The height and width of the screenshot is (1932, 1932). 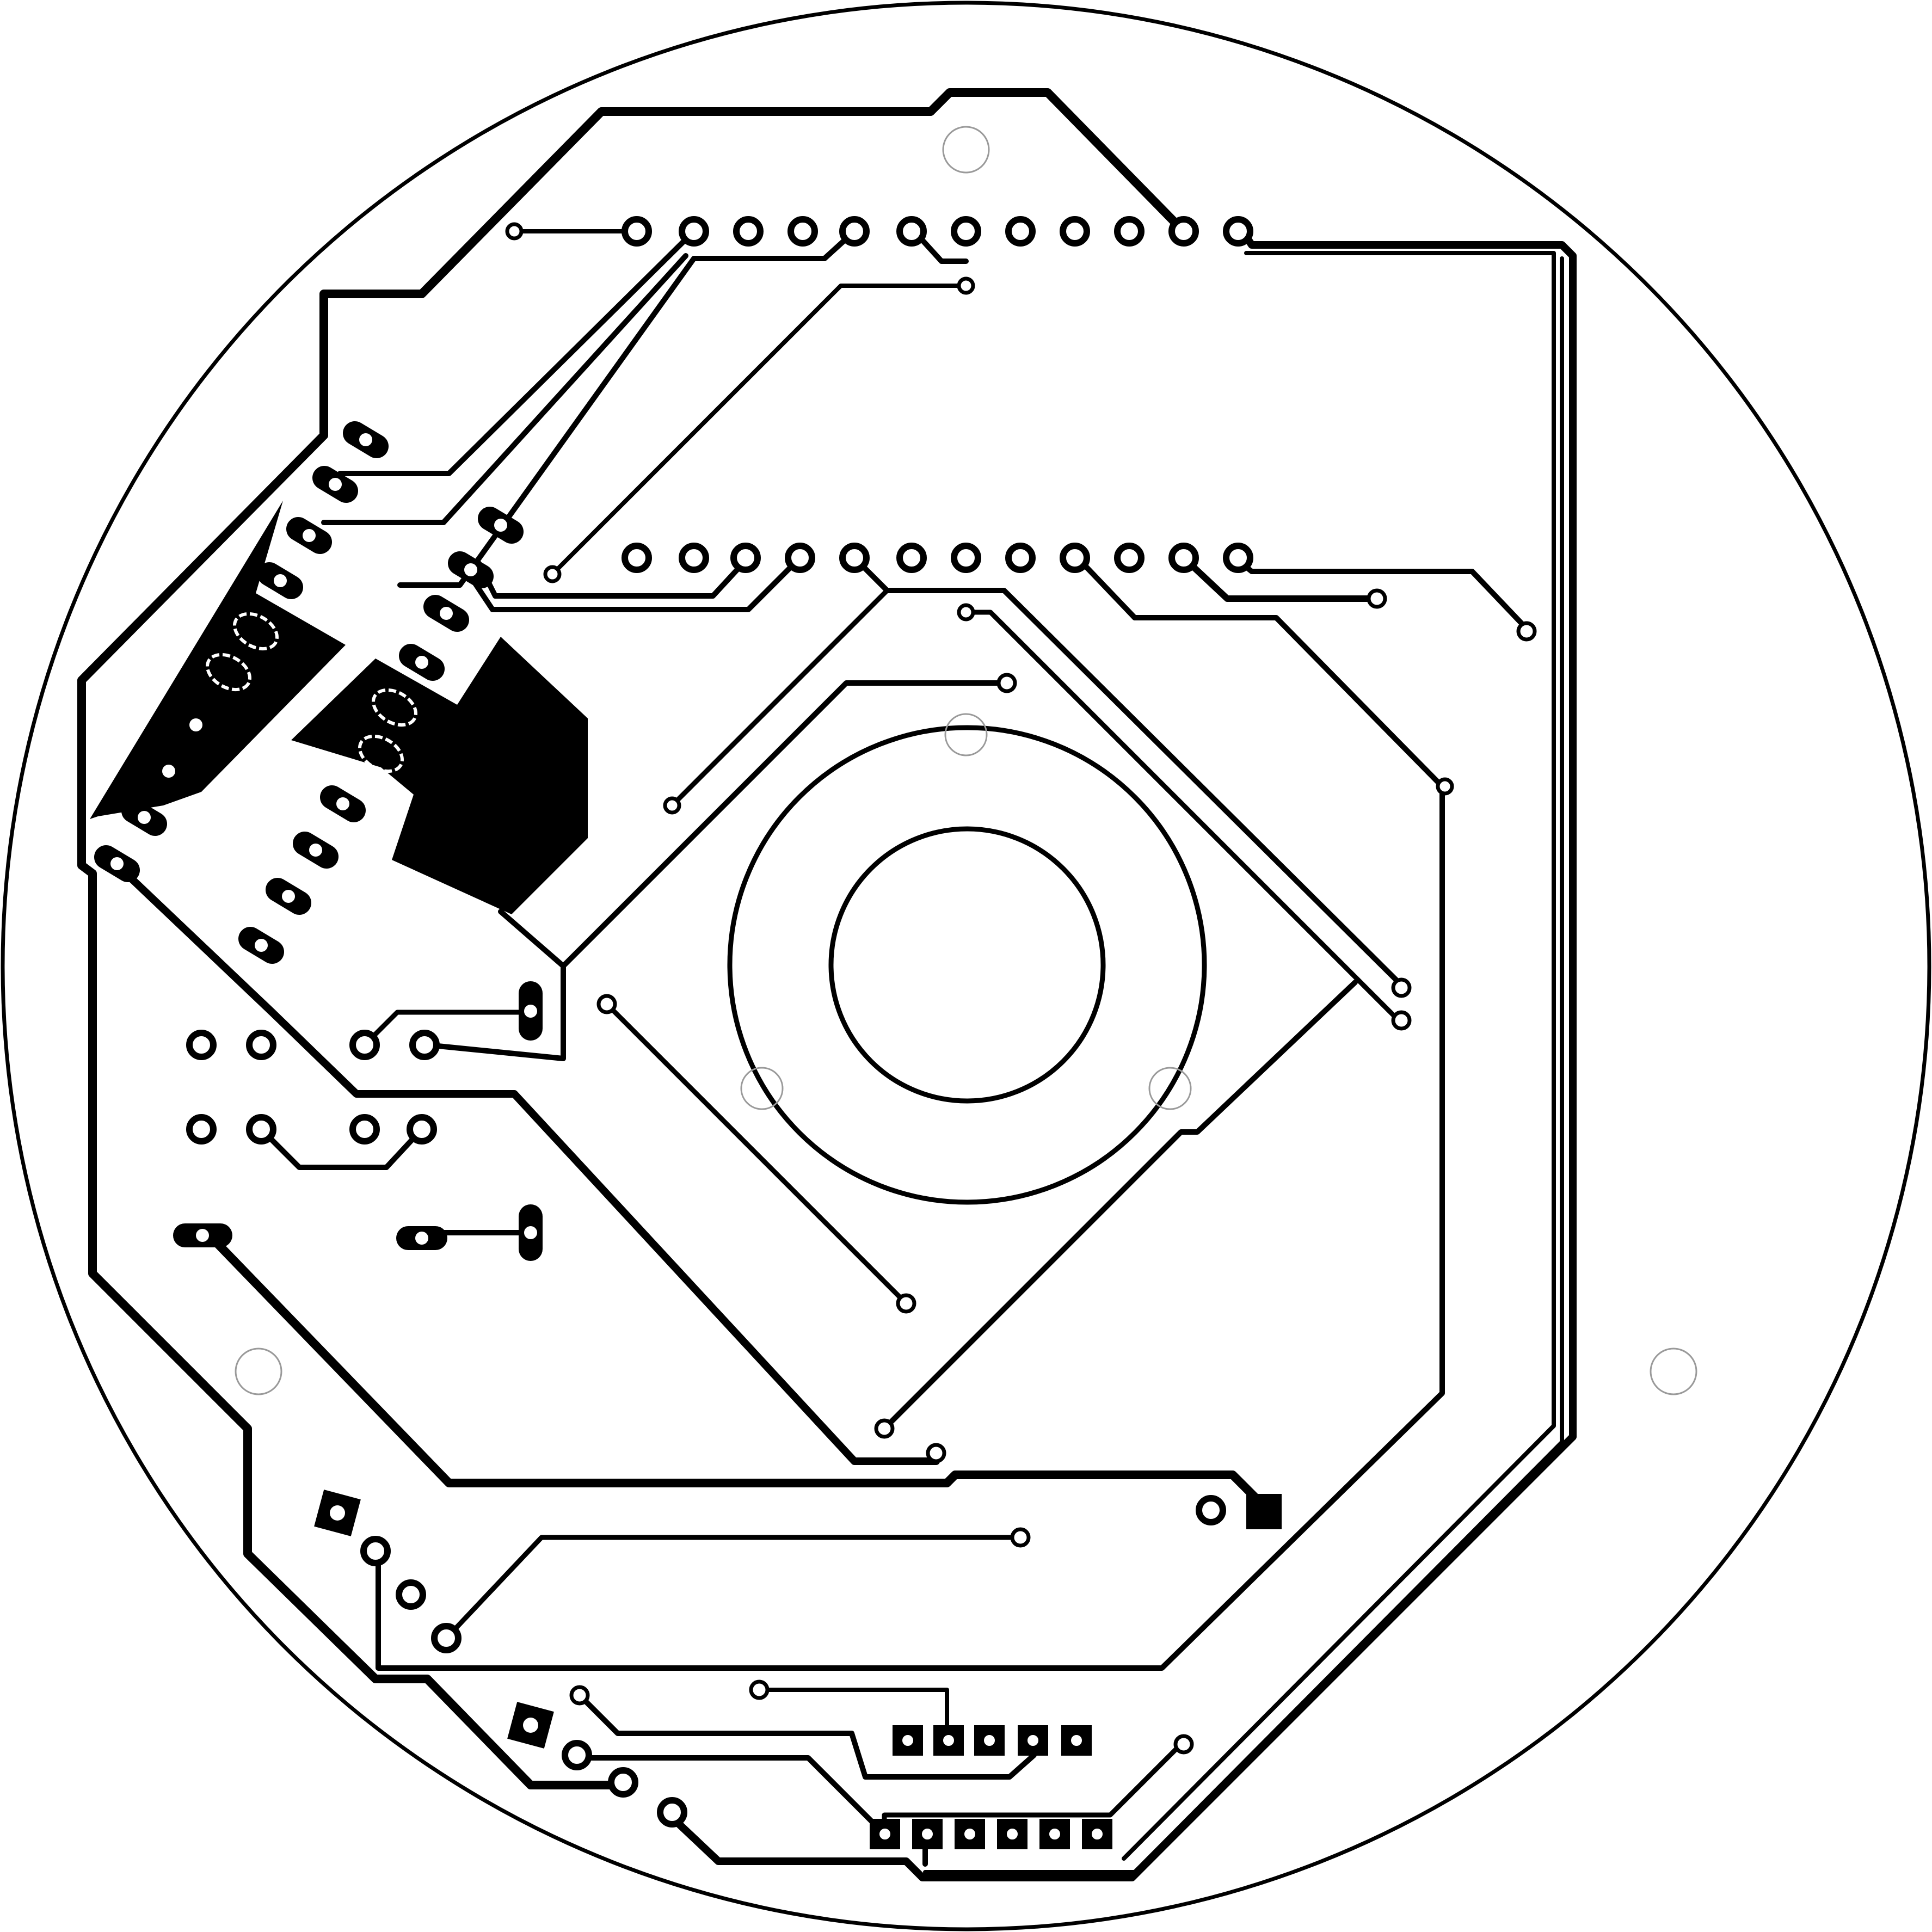 What do you see at coordinates (1264, 1511) in the screenshot?
I see `copper-pad-square` at bounding box center [1264, 1511].